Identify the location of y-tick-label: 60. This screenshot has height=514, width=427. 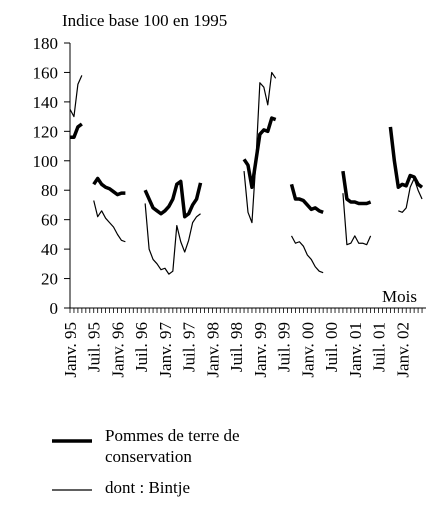
(49, 220).